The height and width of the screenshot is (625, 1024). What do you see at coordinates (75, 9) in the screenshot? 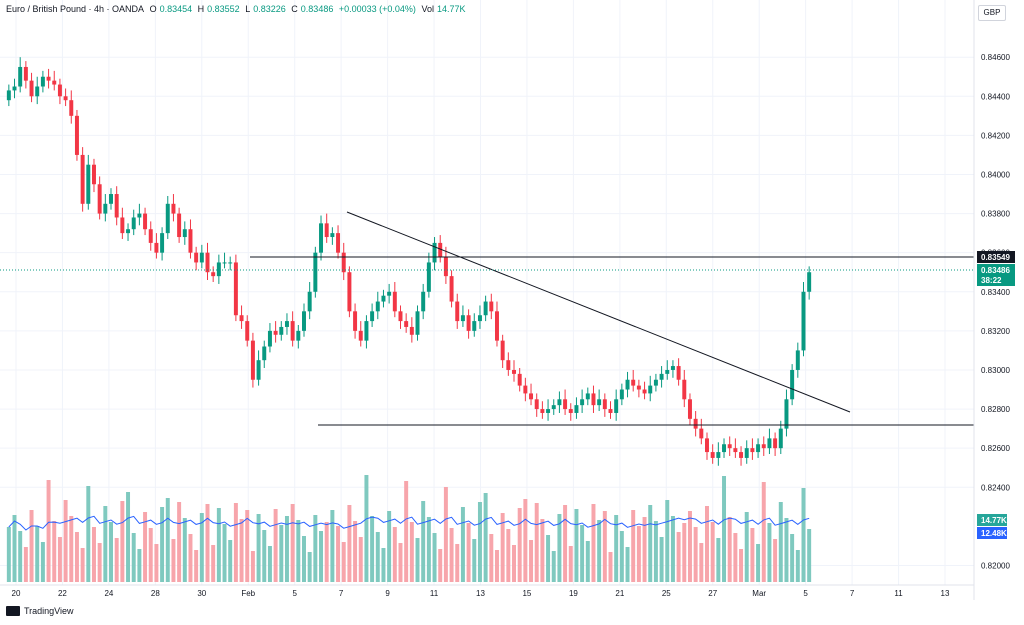
I see `symbol-title: Euro / British Pound · 4h · OANDA` at bounding box center [75, 9].